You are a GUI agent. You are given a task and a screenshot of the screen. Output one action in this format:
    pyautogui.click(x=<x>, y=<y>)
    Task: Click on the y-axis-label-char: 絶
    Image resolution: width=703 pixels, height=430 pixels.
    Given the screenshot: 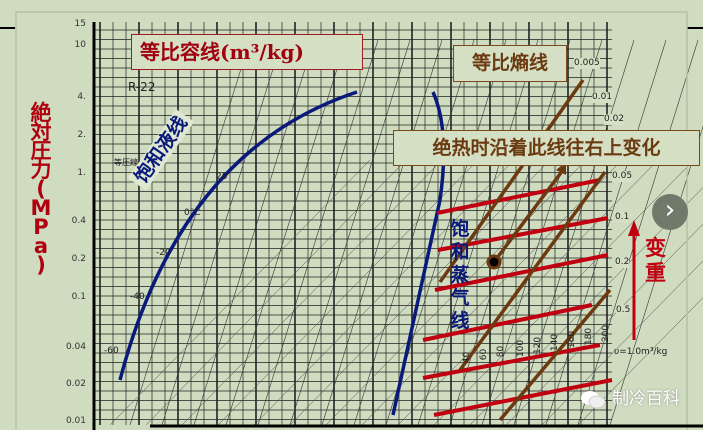 What is the action you would take?
    pyautogui.click(x=41, y=113)
    